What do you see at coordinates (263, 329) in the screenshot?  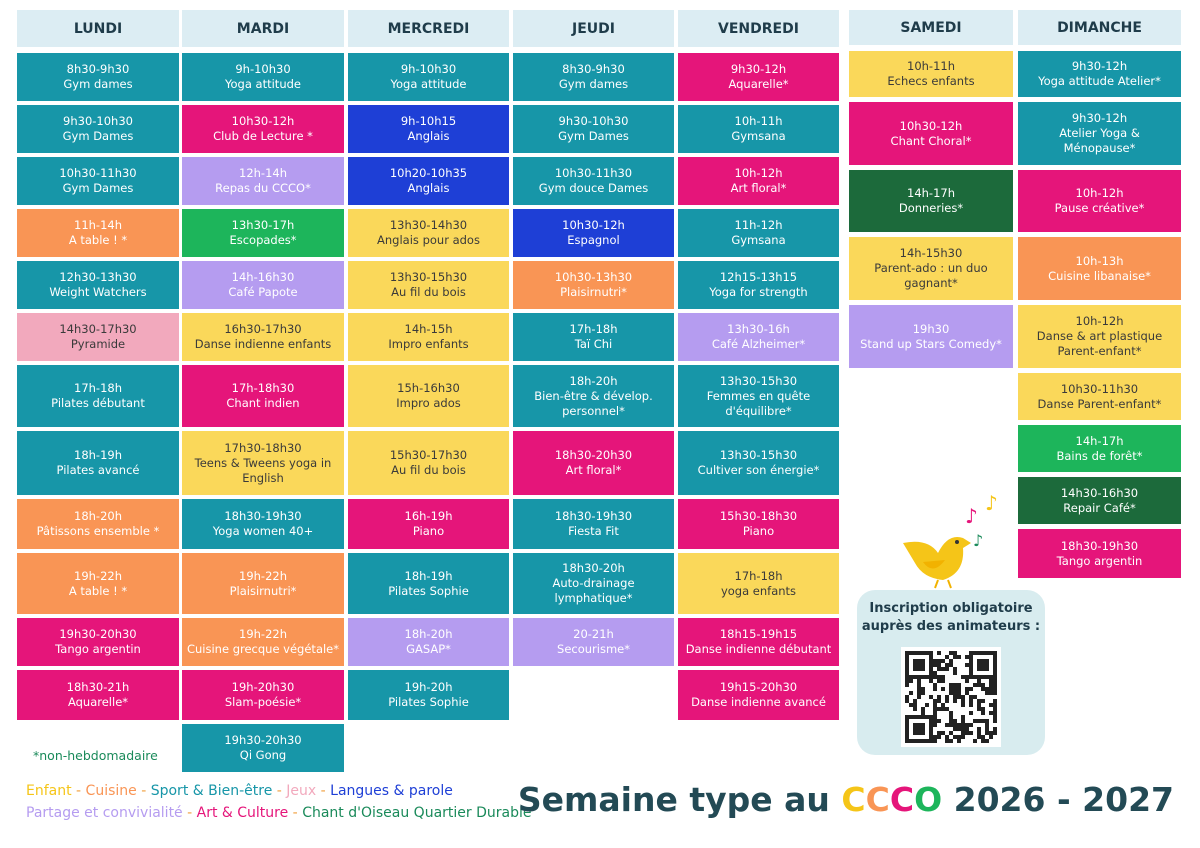 I see `event-time: 16h30-17h30` at bounding box center [263, 329].